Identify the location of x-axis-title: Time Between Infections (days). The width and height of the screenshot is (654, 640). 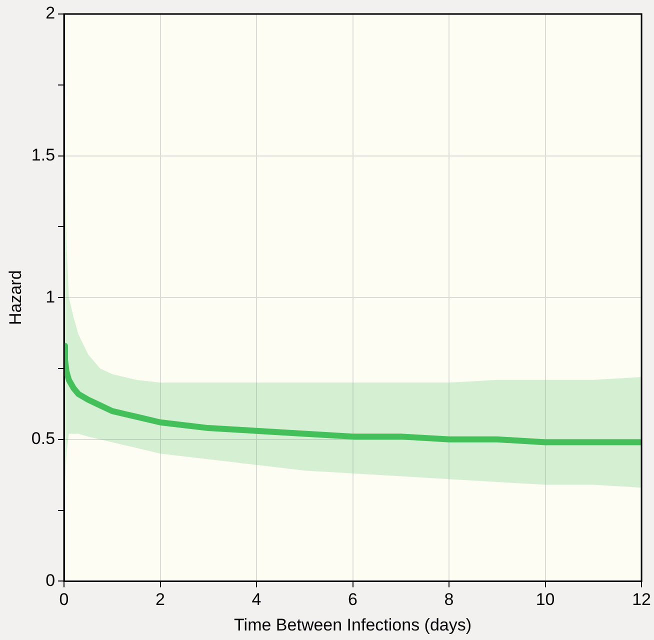
(353, 624).